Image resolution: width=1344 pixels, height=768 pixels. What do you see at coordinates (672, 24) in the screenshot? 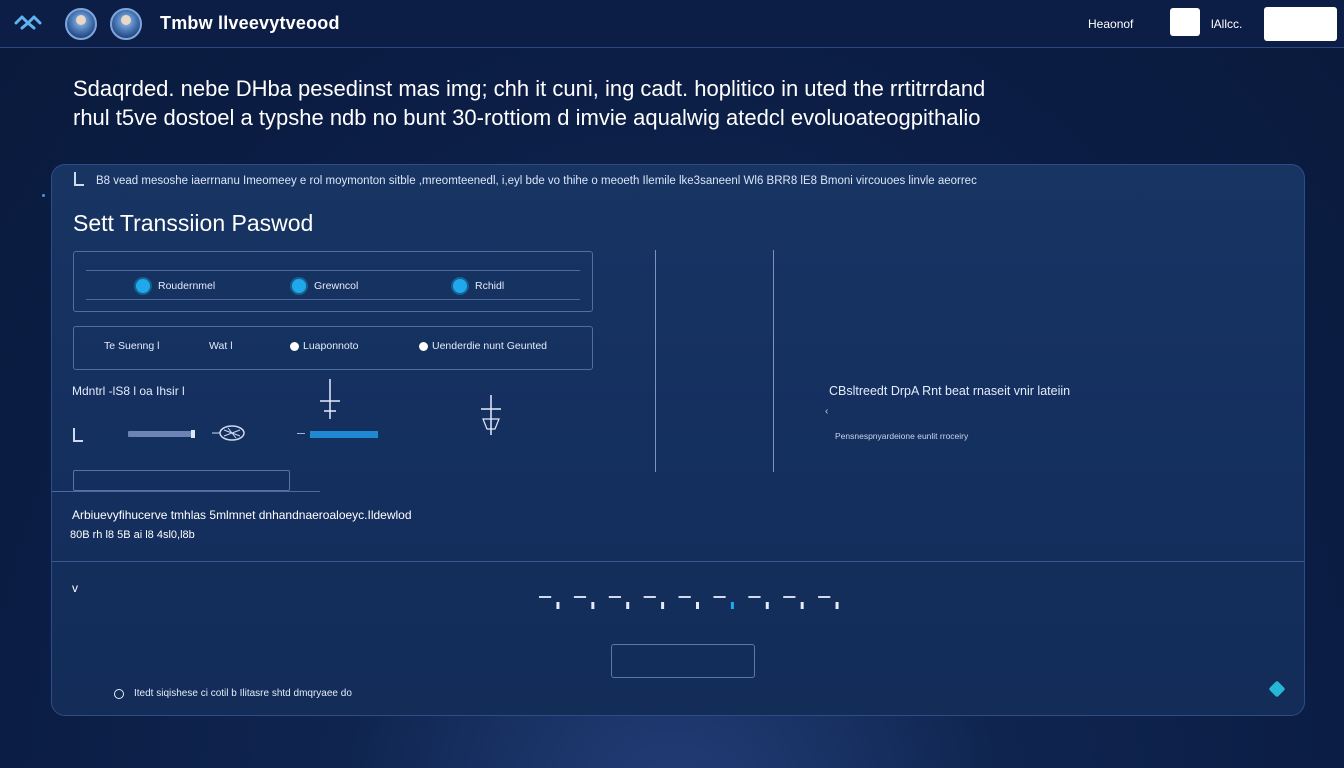
I see `top-bar: Tmbw llveevytveood Heaonof lAllcc.` at bounding box center [672, 24].